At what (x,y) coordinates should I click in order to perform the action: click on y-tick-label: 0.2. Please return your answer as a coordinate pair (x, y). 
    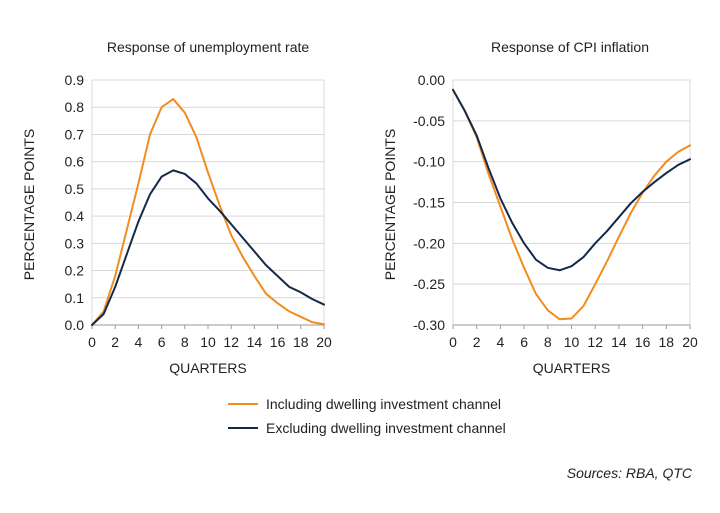
    Looking at the image, I should click on (75, 271).